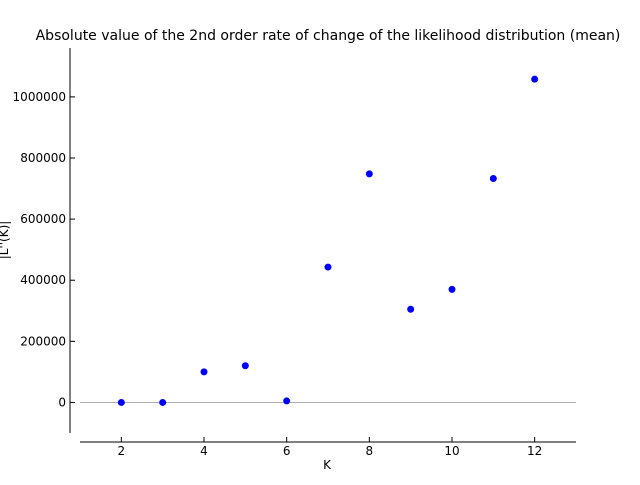 The height and width of the screenshot is (485, 640). Describe the element at coordinates (43, 280) in the screenshot. I see `y-tick-label: 400000` at that location.